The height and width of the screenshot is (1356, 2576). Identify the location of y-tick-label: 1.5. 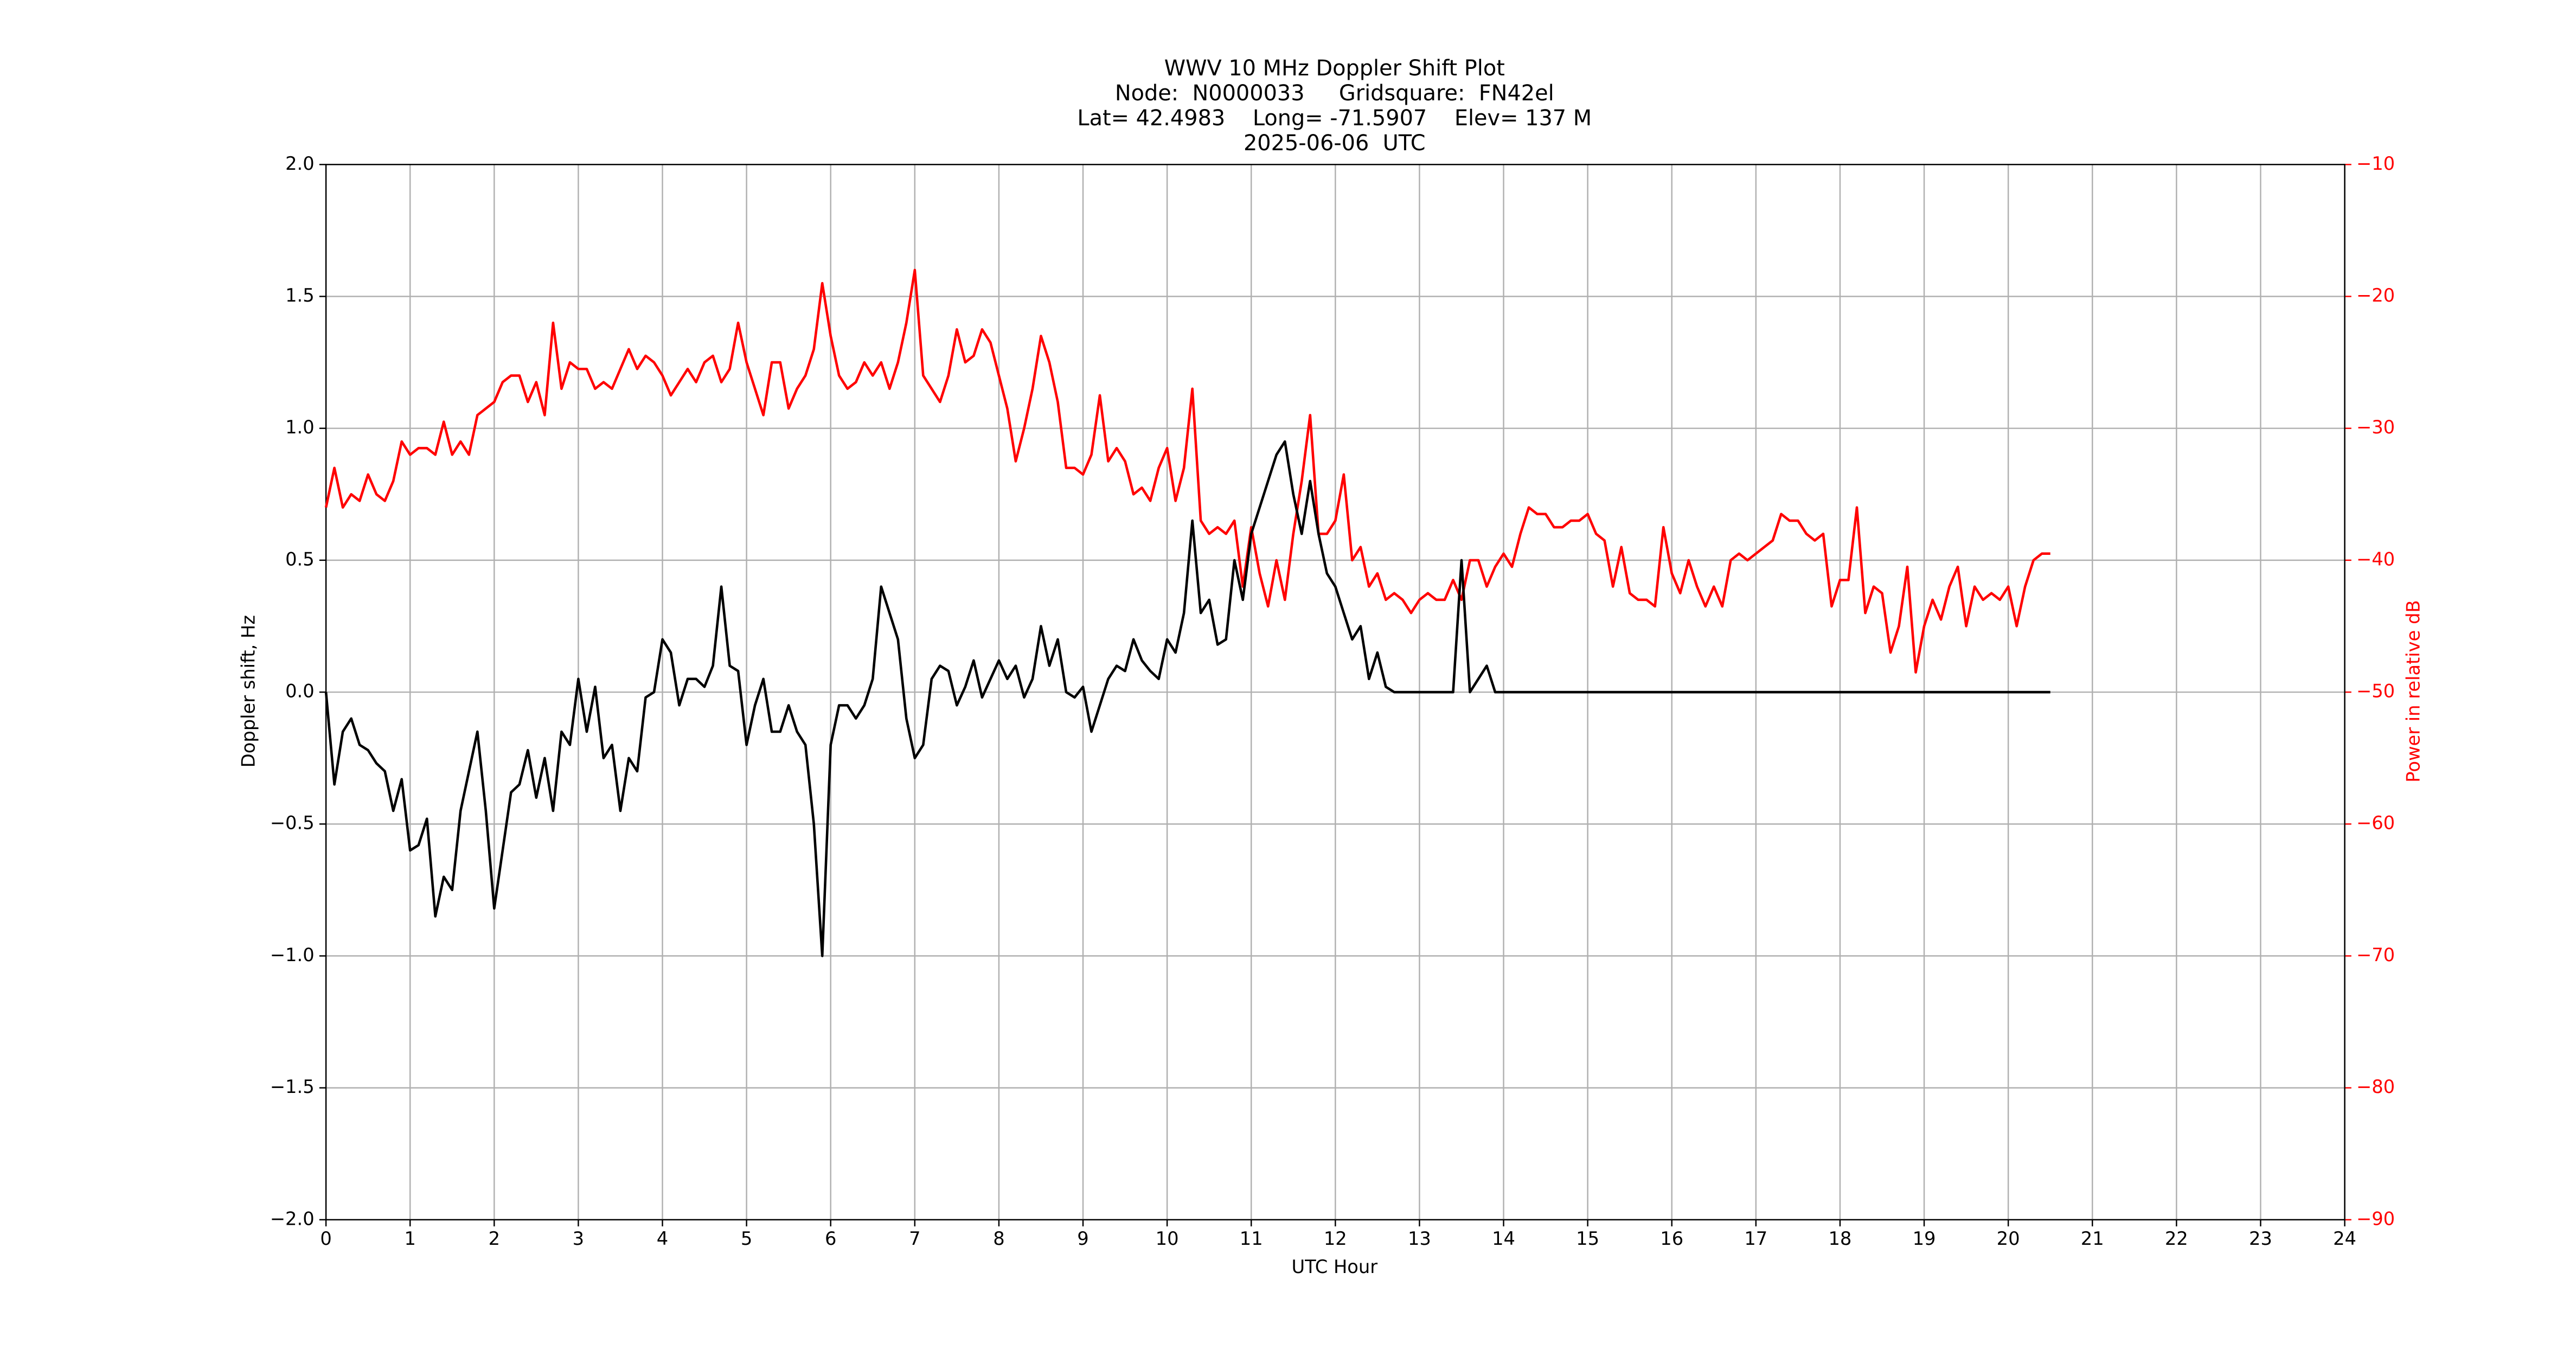
(300, 295).